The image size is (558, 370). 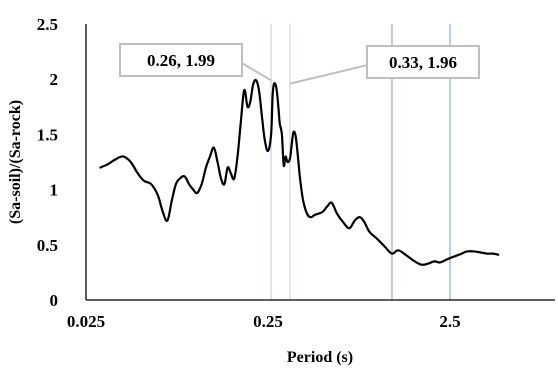 I want to click on callout-label-0: 0.26, 1.99, so click(x=181, y=60).